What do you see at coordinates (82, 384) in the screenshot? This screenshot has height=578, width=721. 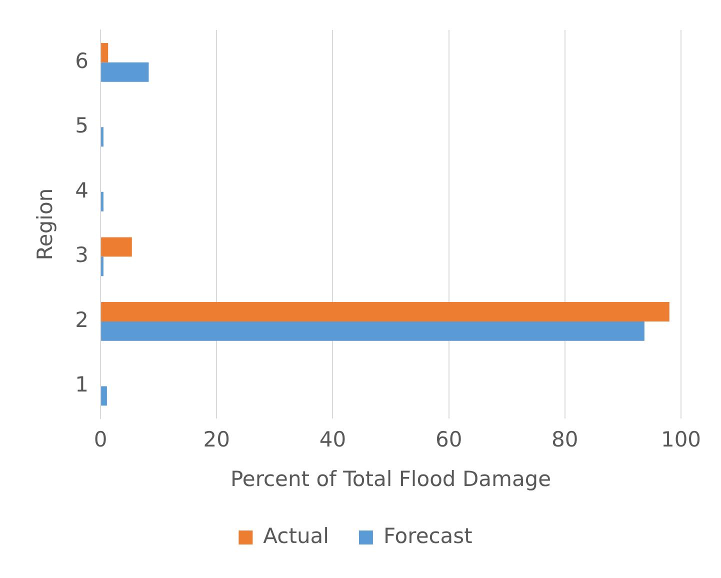 I see `y-tick-label: 1` at bounding box center [82, 384].